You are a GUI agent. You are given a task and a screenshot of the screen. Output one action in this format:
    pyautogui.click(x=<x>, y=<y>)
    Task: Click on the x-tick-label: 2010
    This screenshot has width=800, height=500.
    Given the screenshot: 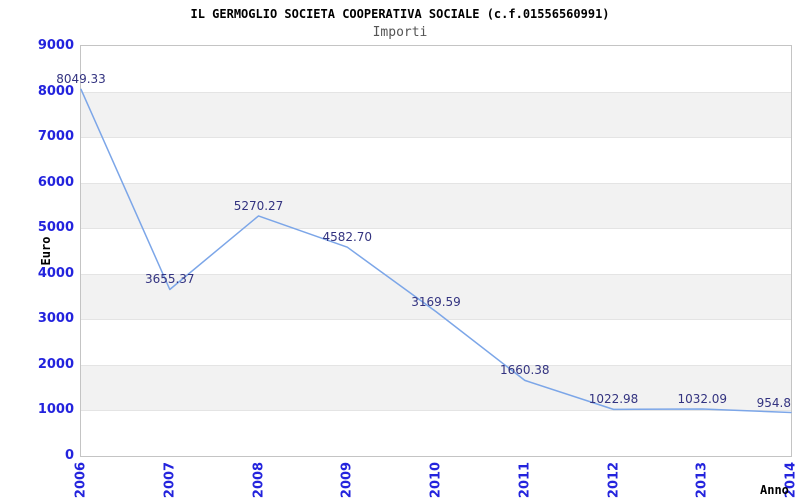 What is the action you would take?
    pyautogui.click(x=436, y=480)
    